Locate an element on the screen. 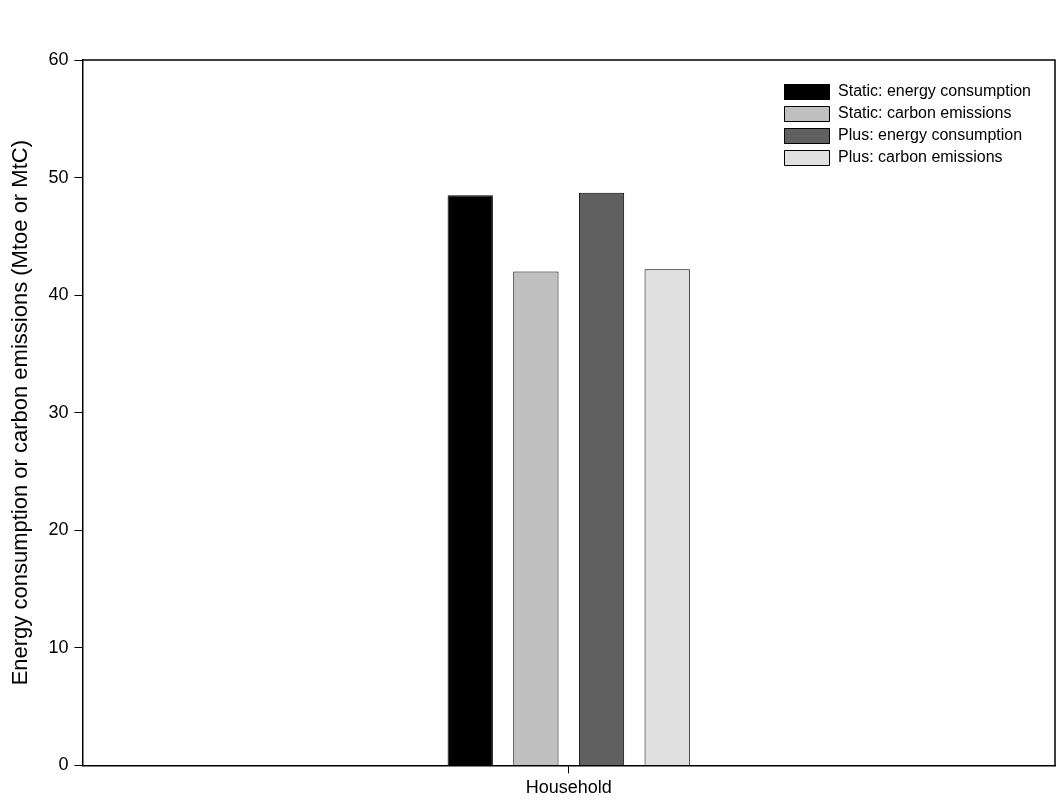 This screenshot has height=803, width=1057. y-tick-label: 0 is located at coordinates (63, 764).